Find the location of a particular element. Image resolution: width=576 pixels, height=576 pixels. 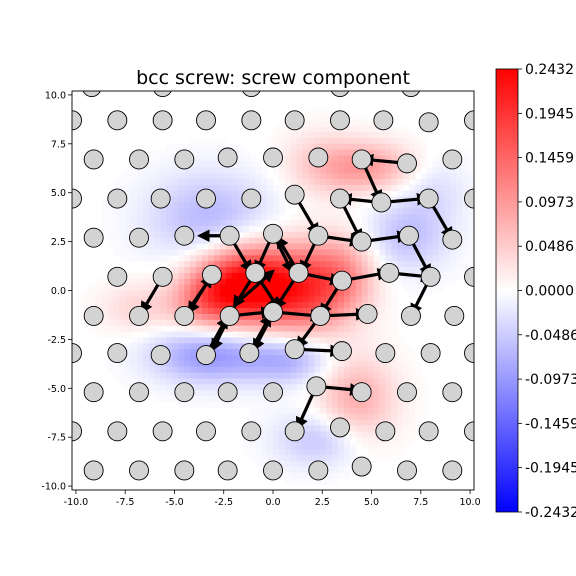

colorbar-tick-label: -0.0973 is located at coordinates (550, 380).